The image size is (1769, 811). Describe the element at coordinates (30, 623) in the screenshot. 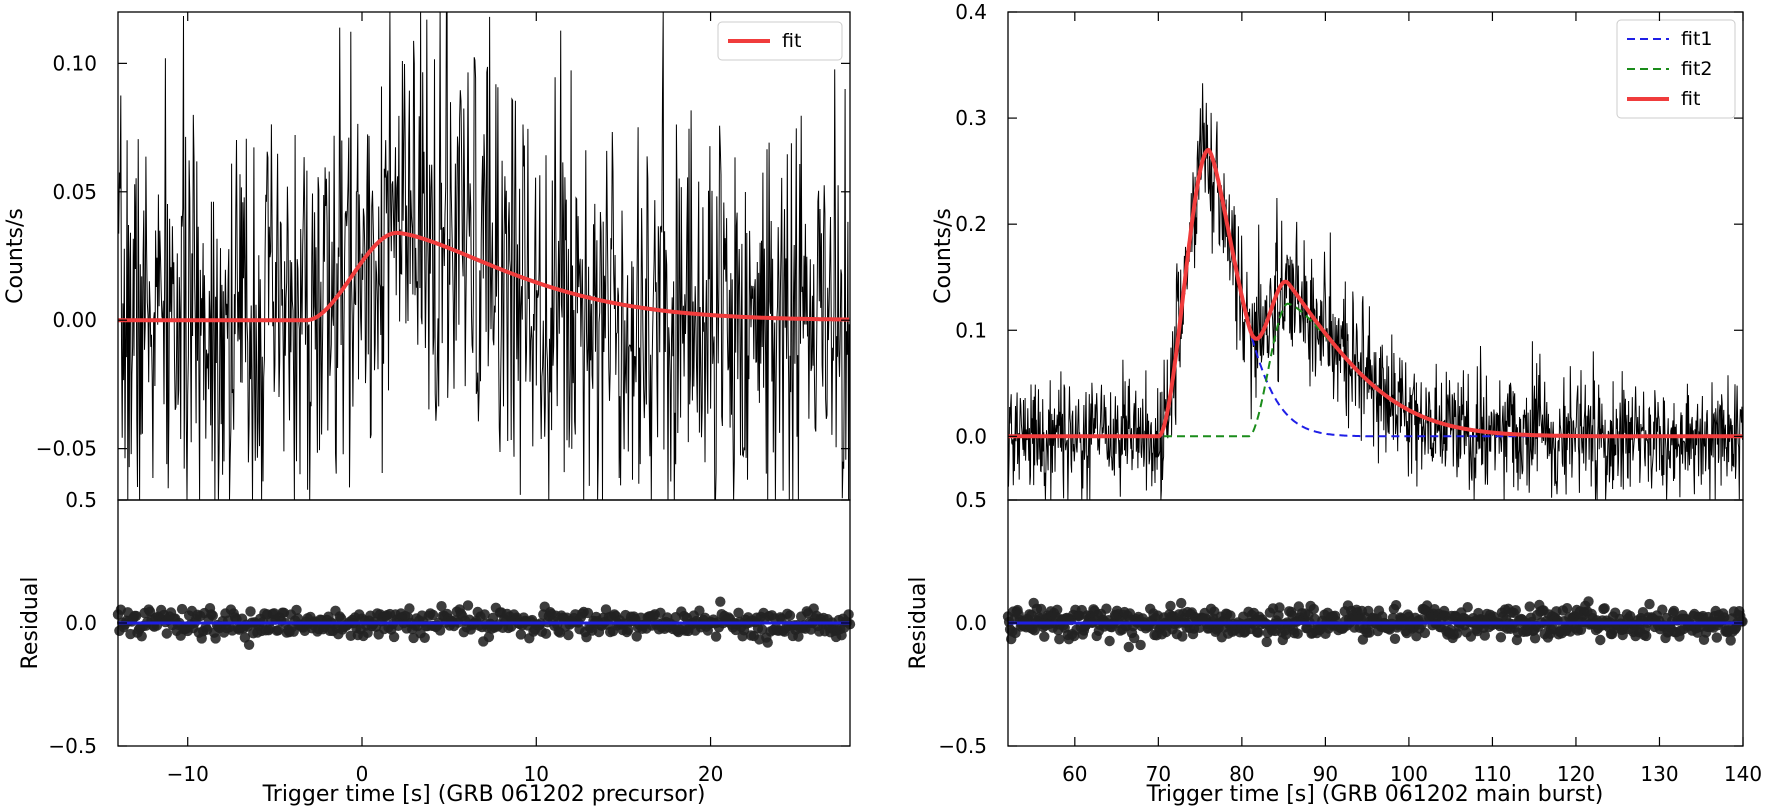

I see `left-residual-ylabel: Residual` at that location.